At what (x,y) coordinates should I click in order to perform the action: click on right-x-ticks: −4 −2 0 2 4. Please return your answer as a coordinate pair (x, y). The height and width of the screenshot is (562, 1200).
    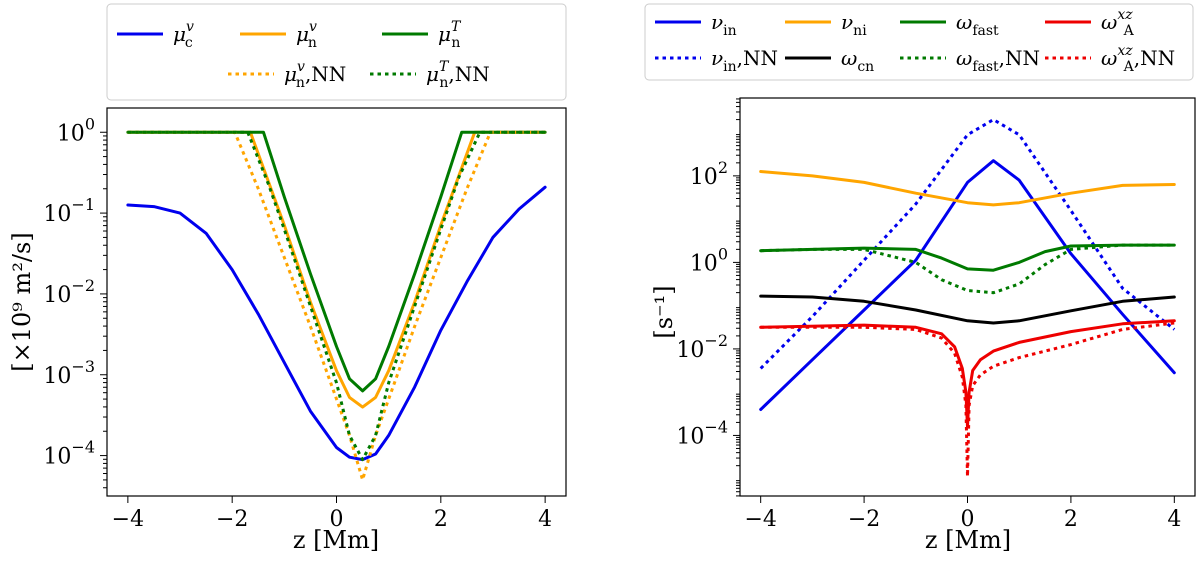
    Looking at the image, I should click on (962, 514).